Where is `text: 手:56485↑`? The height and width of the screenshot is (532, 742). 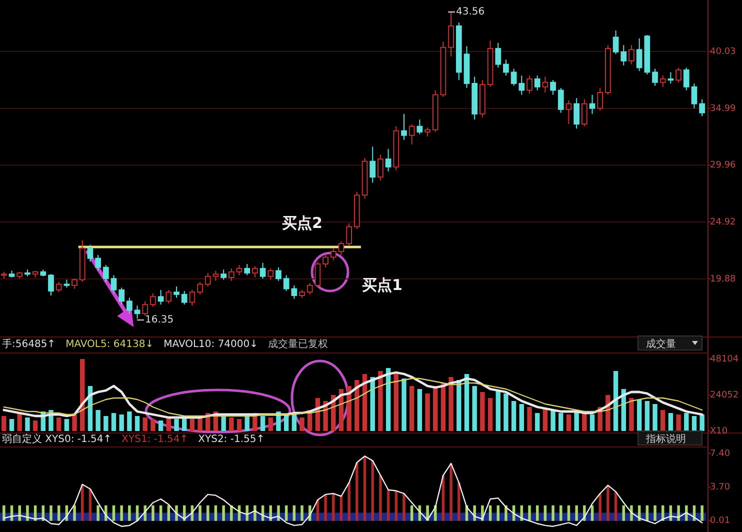
text: 手:56485↑ is located at coordinates (29, 344).